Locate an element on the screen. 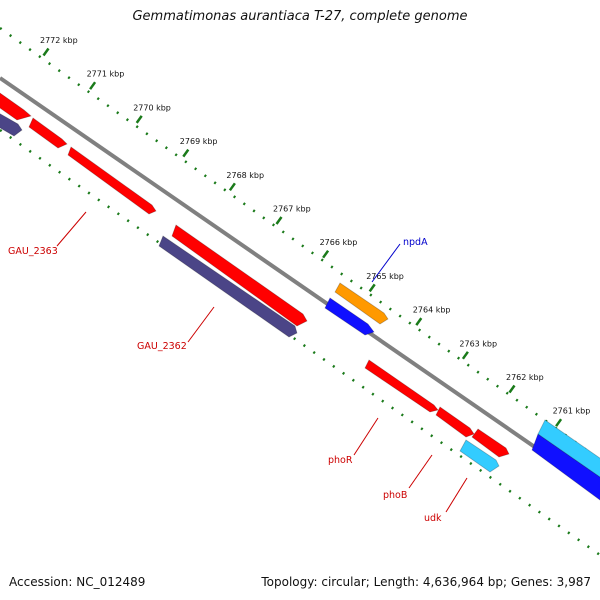 The height and width of the screenshot is (600, 600). leader-line-udk is located at coordinates (456, 495).